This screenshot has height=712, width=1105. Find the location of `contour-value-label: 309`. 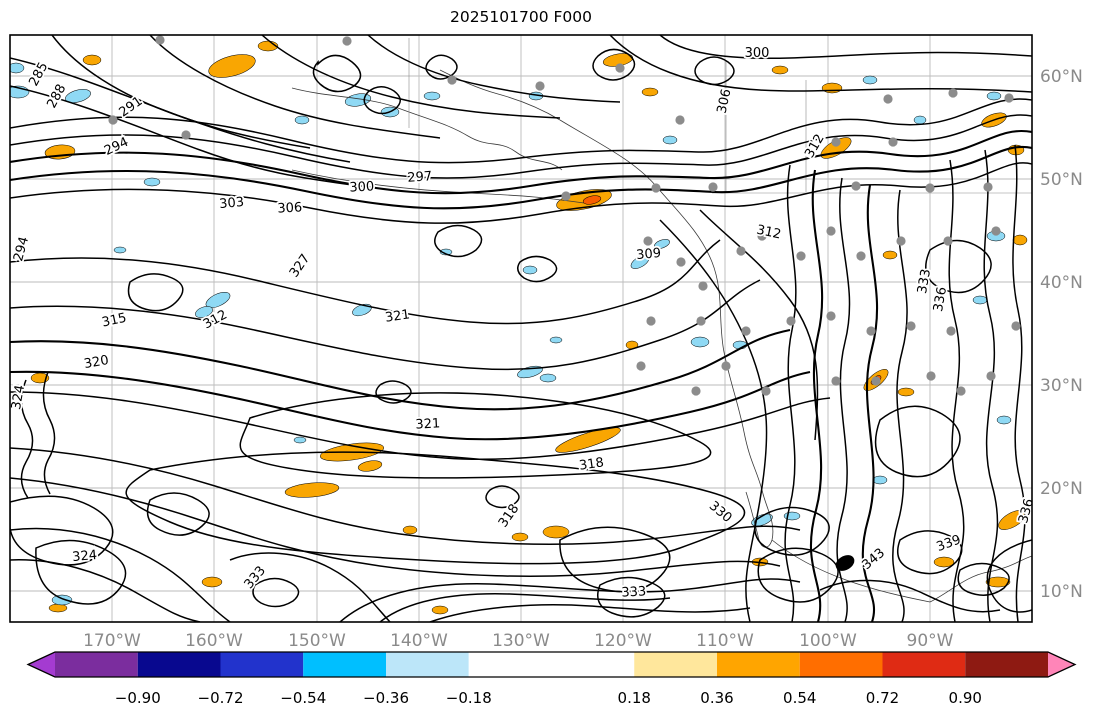

contour-value-label: 309 is located at coordinates (649, 254).